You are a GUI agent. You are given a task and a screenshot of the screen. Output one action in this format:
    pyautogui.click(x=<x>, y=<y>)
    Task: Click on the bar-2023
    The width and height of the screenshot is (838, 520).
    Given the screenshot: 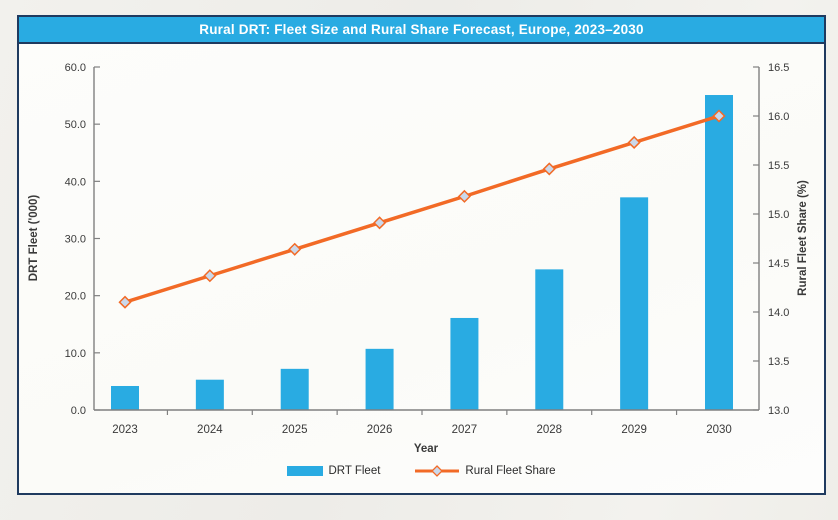 What is the action you would take?
    pyautogui.click(x=125, y=397)
    